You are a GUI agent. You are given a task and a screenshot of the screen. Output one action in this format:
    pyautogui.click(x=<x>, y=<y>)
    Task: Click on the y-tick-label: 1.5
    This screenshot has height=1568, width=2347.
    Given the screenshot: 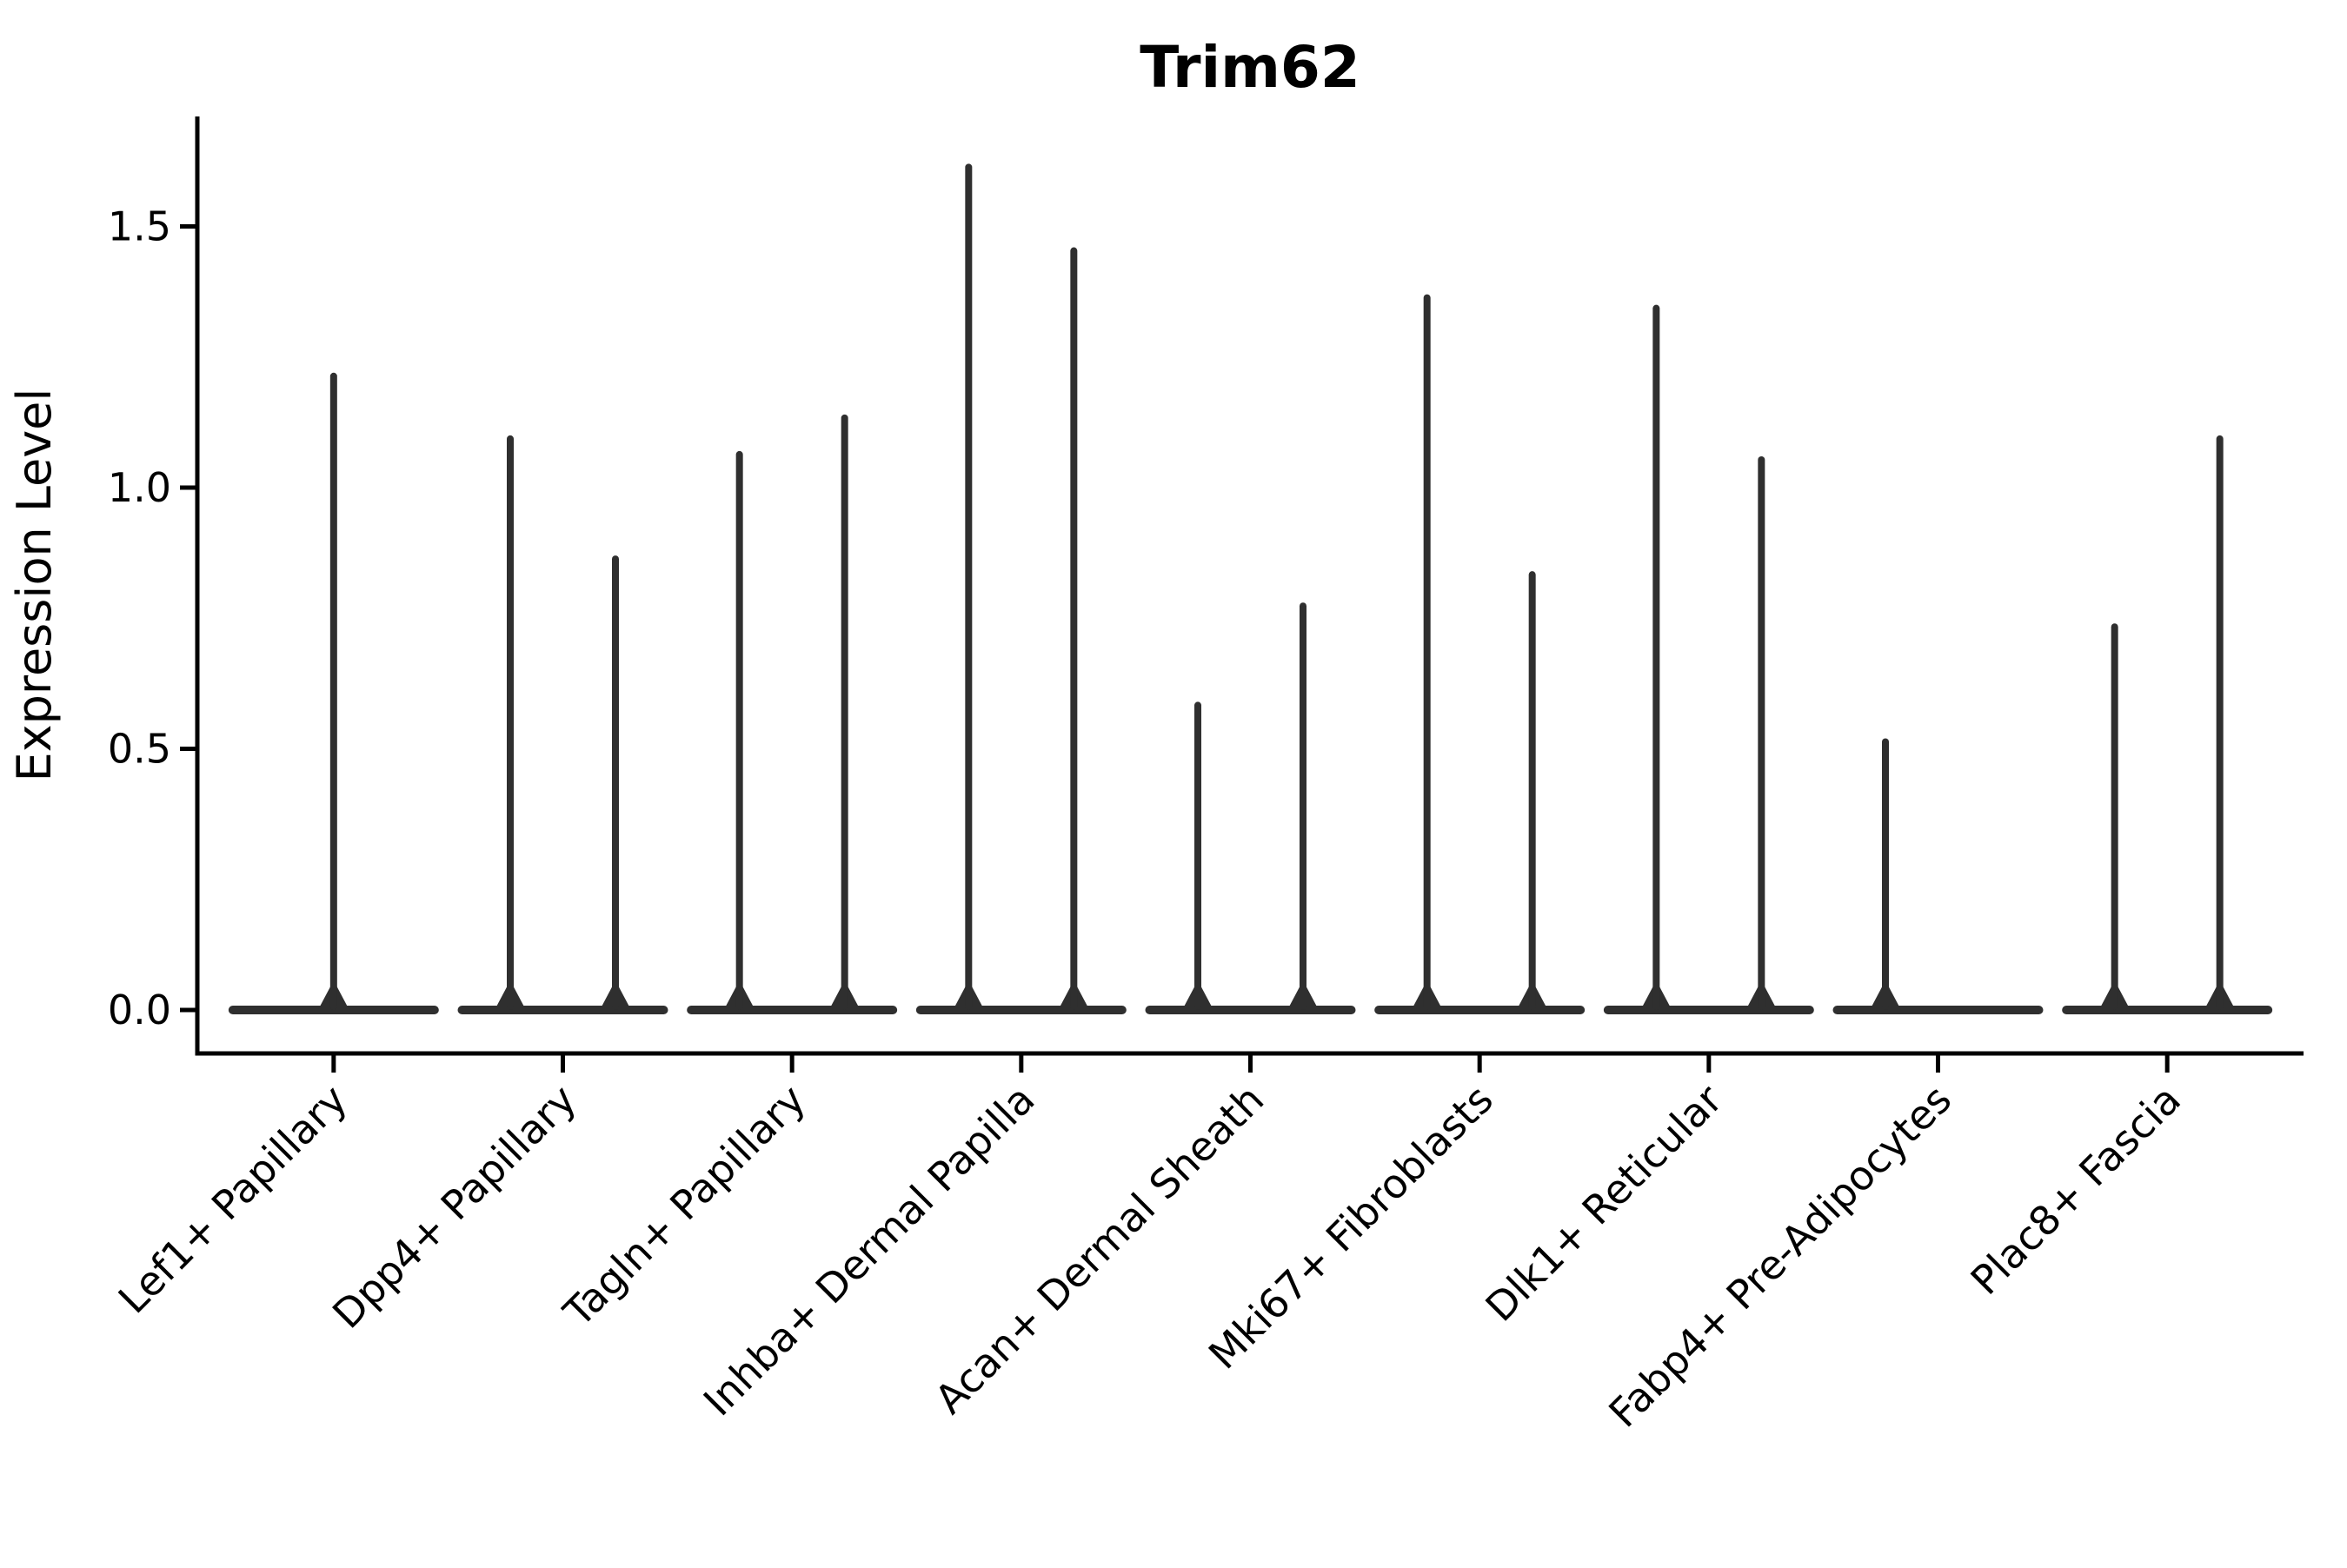 What is the action you would take?
    pyautogui.click(x=140, y=226)
    